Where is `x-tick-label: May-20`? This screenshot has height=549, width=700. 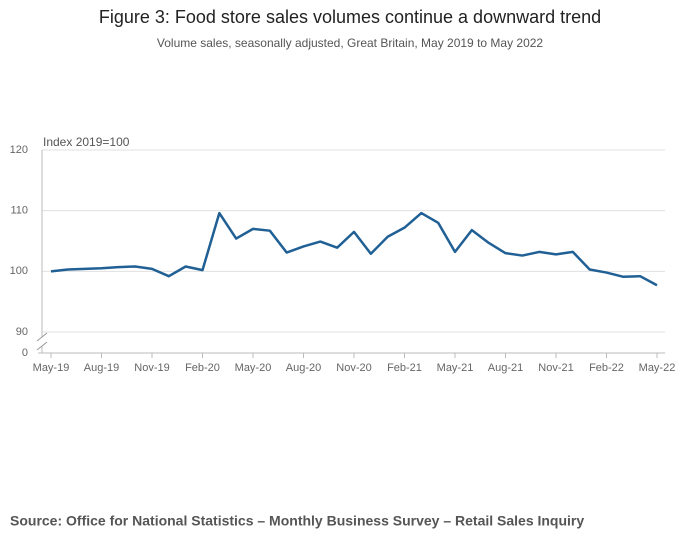 x-tick-label: May-20 is located at coordinates (253, 368).